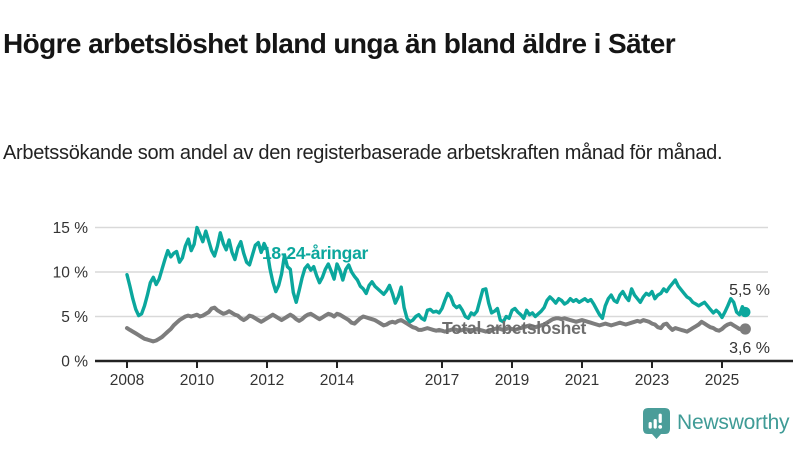 This screenshot has height=450, width=800. Describe the element at coordinates (74, 362) in the screenshot. I see `svg-text: 0 %` at that location.